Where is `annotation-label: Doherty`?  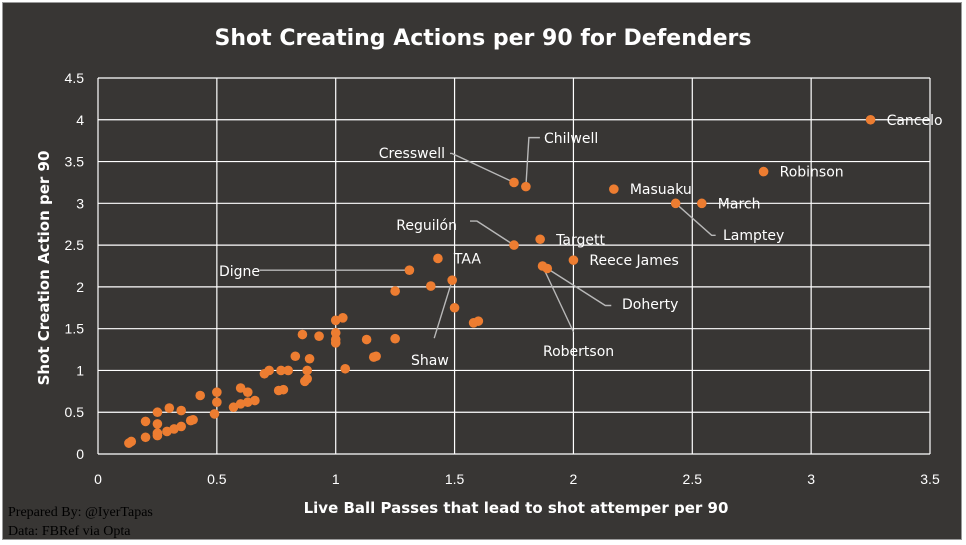
annotation-label: Doherty is located at coordinates (650, 305).